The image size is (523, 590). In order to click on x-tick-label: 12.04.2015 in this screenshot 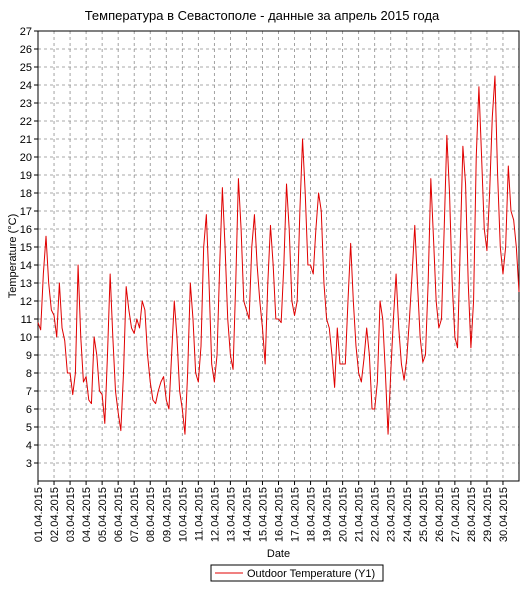, I will do `click(215, 514)`.